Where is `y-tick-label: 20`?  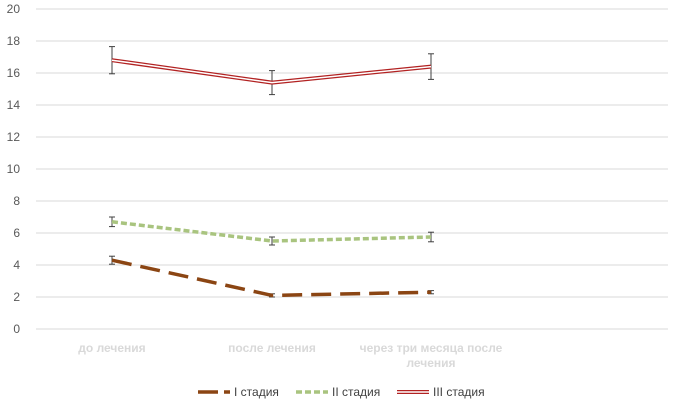 y-tick-label: 20 is located at coordinates (14, 9).